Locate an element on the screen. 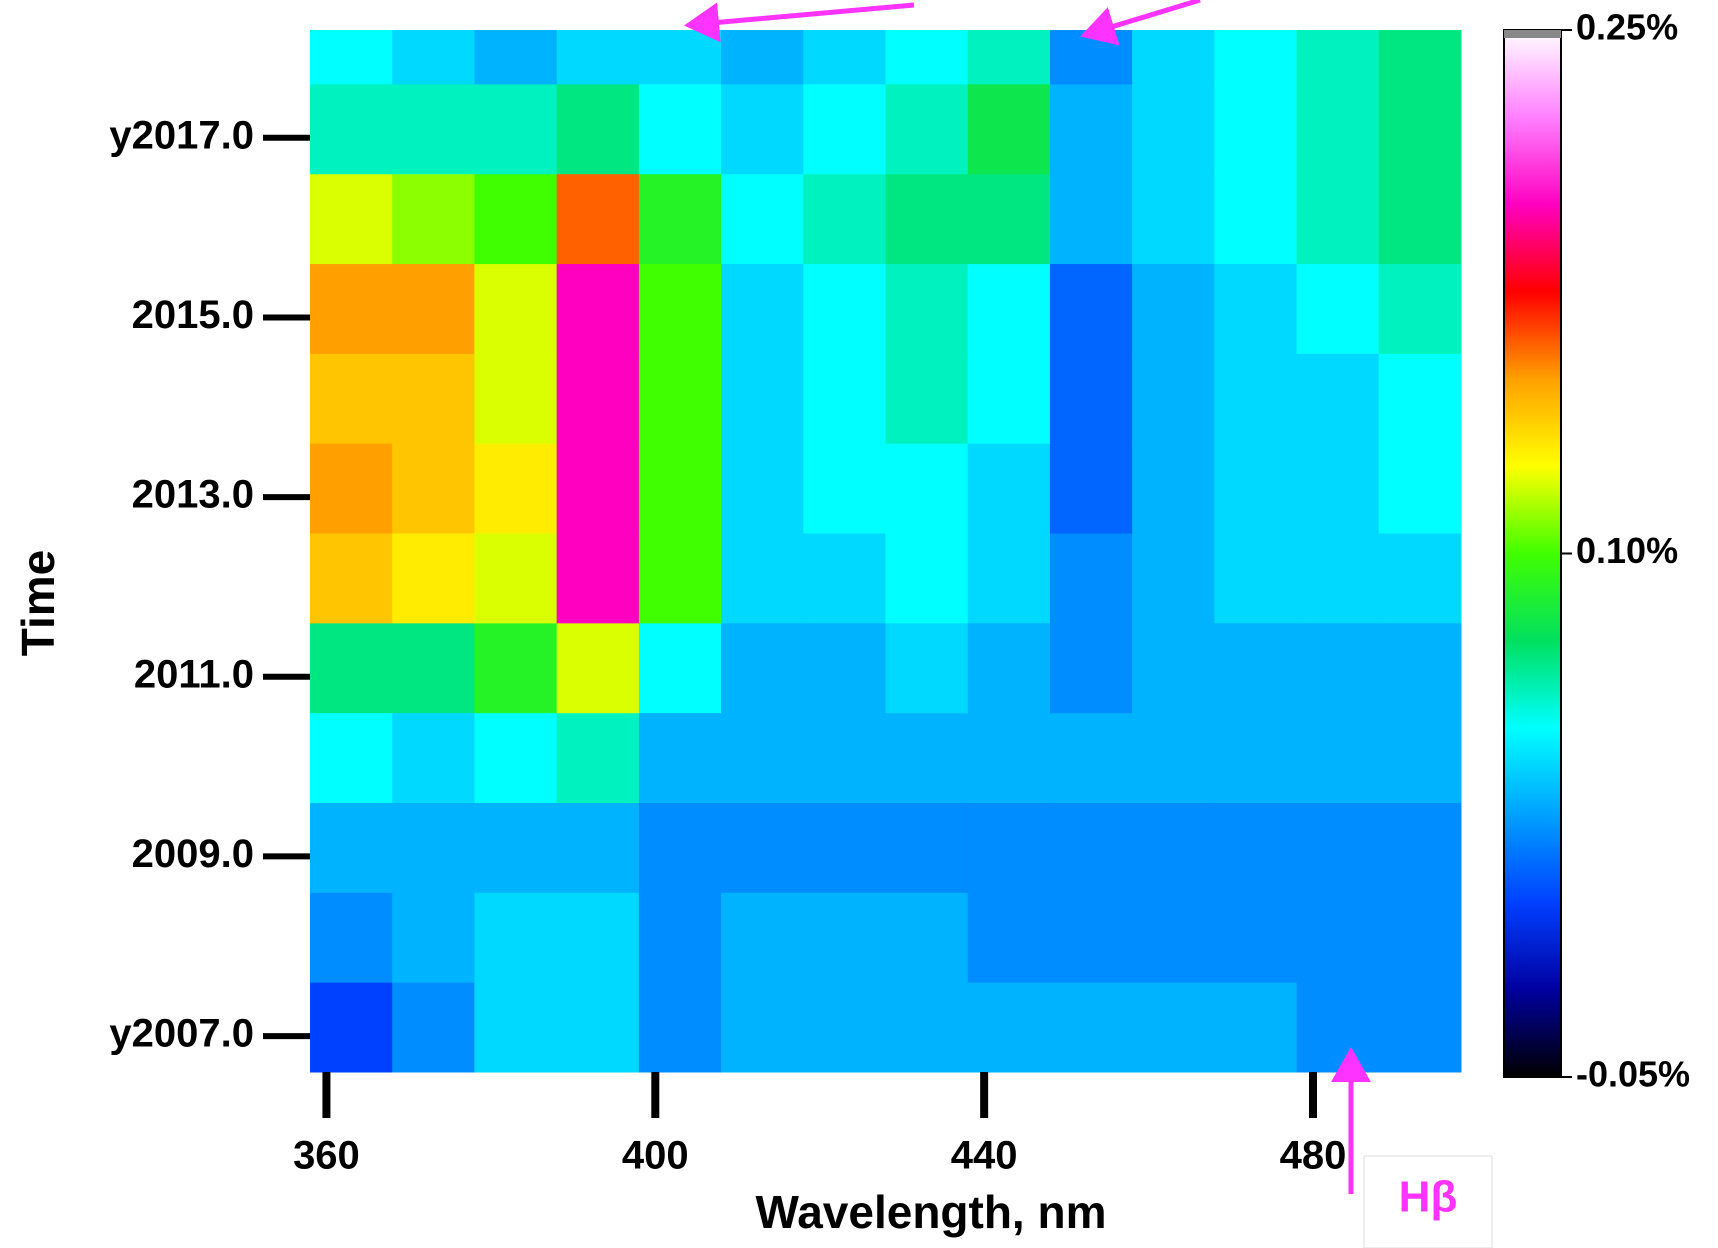 The image size is (1718, 1248). y-tick-label: 2015.0 is located at coordinates (193, 315).